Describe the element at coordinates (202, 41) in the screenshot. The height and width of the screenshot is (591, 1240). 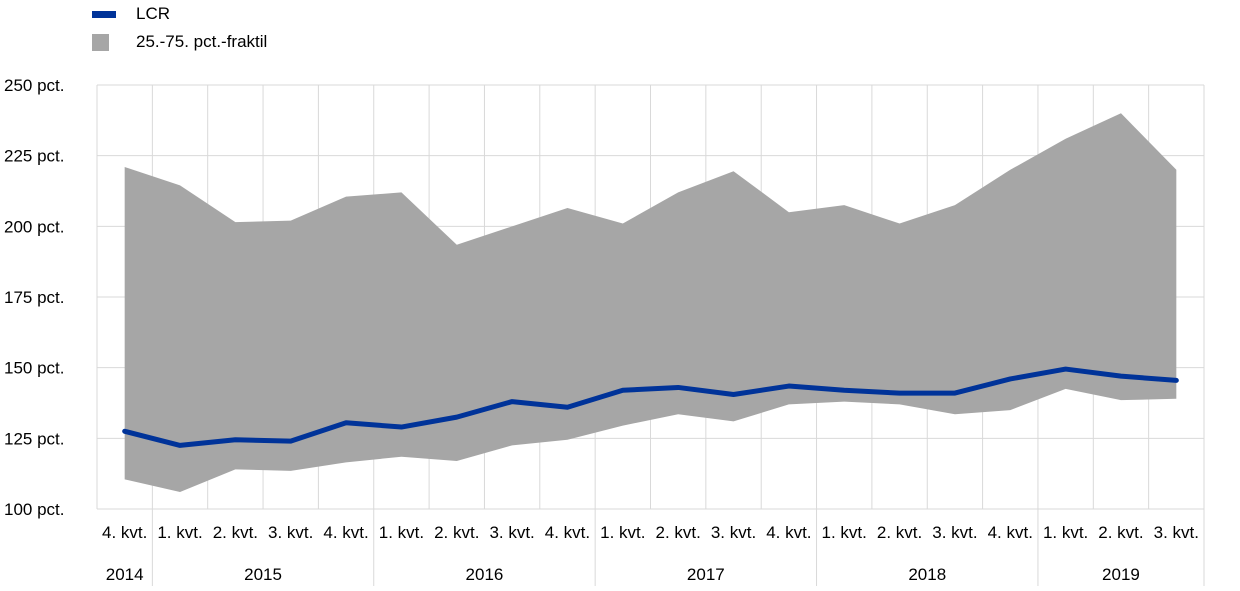
I see `band-legend-label: 25.-75. pct.-fraktil` at that location.